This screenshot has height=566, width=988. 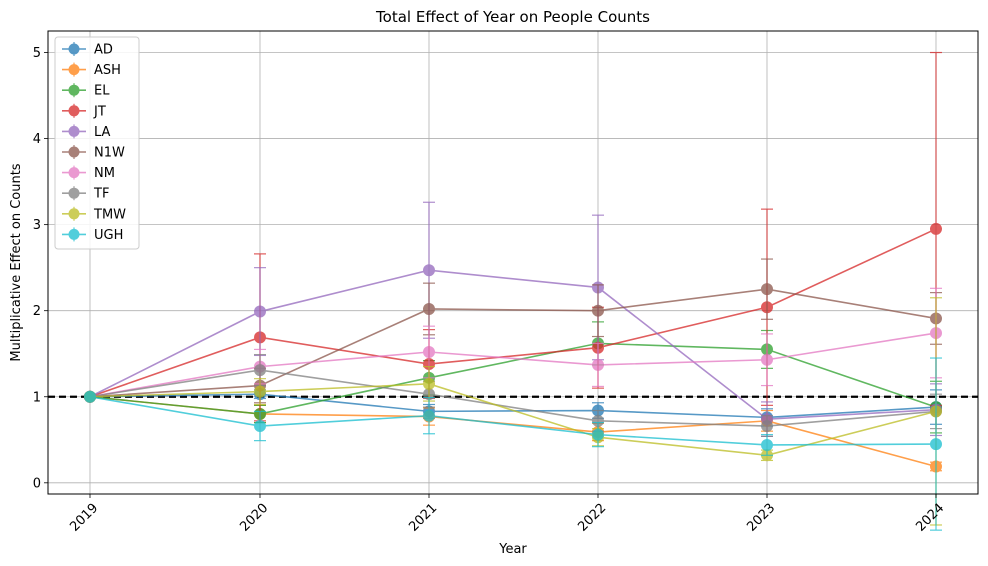 I want to click on legend-label: LA, so click(x=102, y=132).